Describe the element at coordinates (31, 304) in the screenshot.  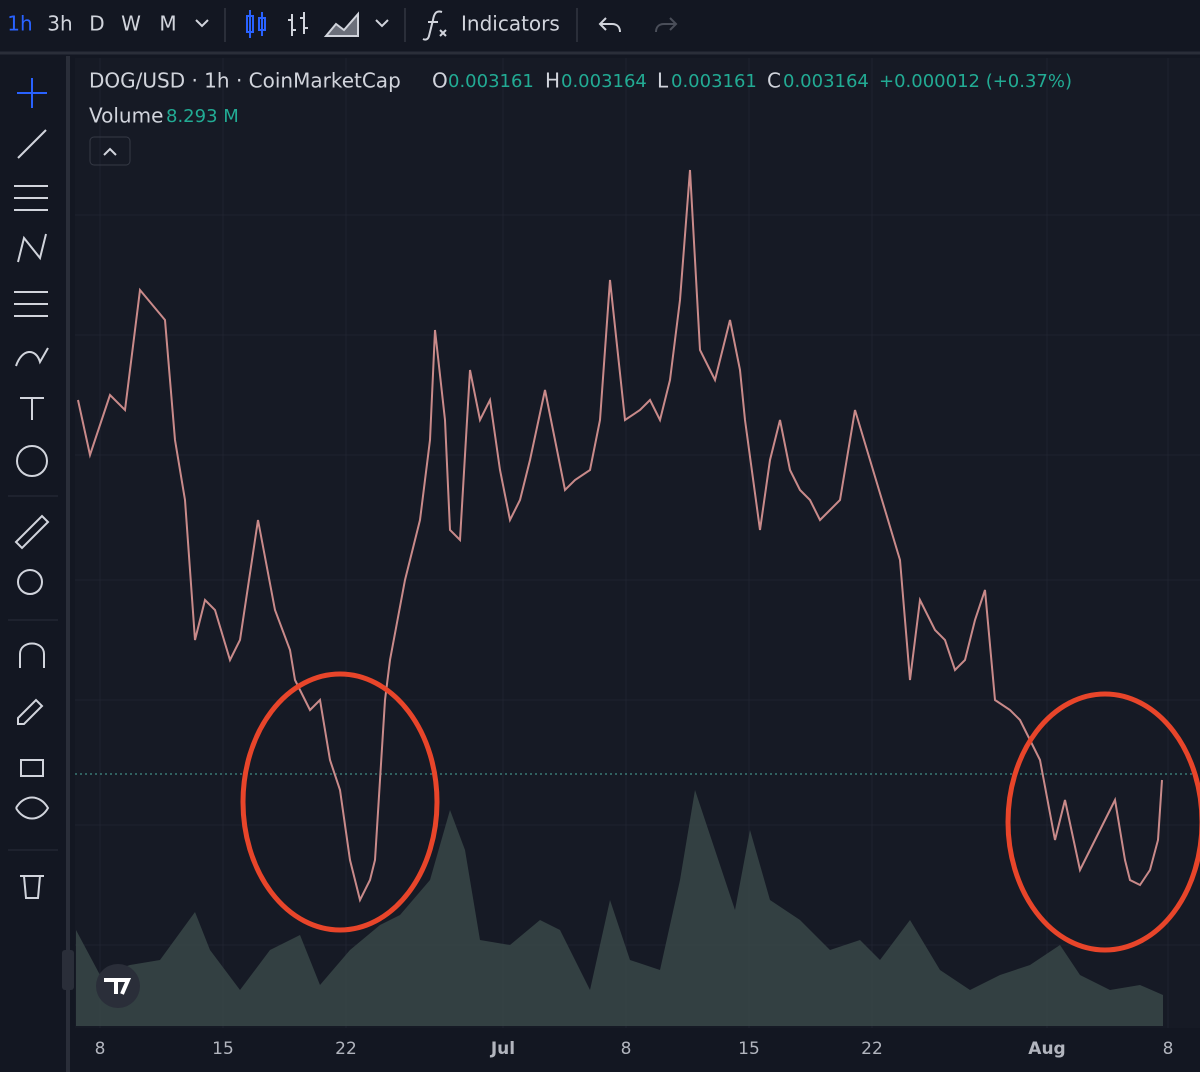
I see `prediction-tool` at that location.